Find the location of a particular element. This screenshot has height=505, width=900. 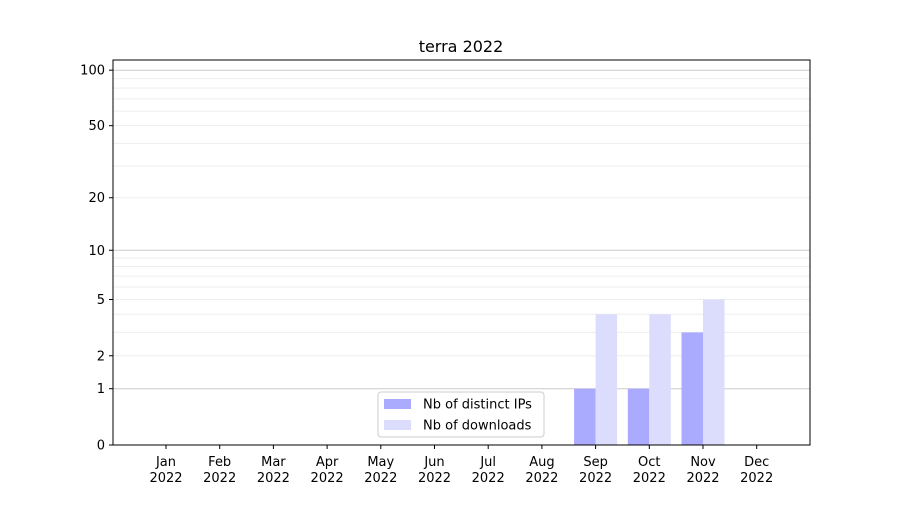

legend is located at coordinates (461, 414).